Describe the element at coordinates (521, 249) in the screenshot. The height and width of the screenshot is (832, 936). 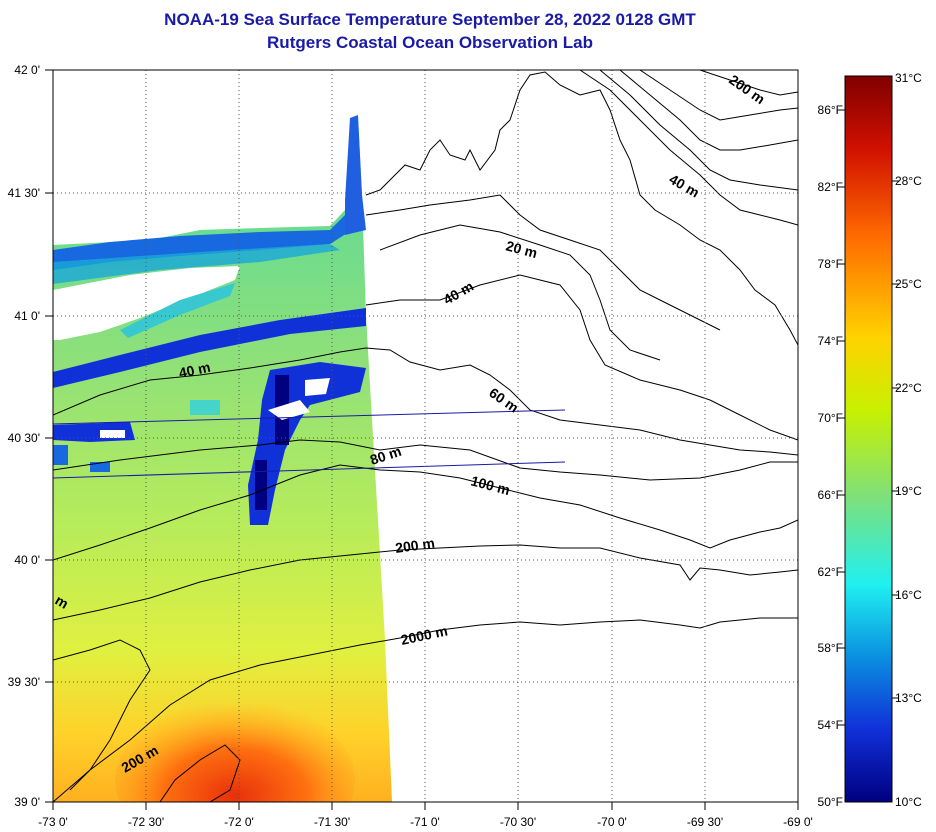
I see `contour-label: 20 m` at that location.